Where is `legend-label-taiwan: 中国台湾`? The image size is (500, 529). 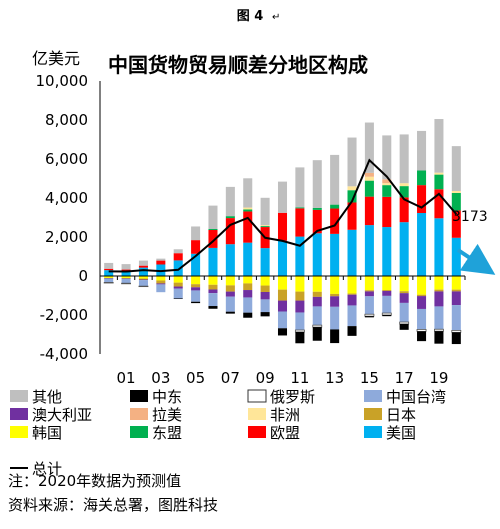
legend-label-taiwan: 中国台湾 is located at coordinates (416, 397).